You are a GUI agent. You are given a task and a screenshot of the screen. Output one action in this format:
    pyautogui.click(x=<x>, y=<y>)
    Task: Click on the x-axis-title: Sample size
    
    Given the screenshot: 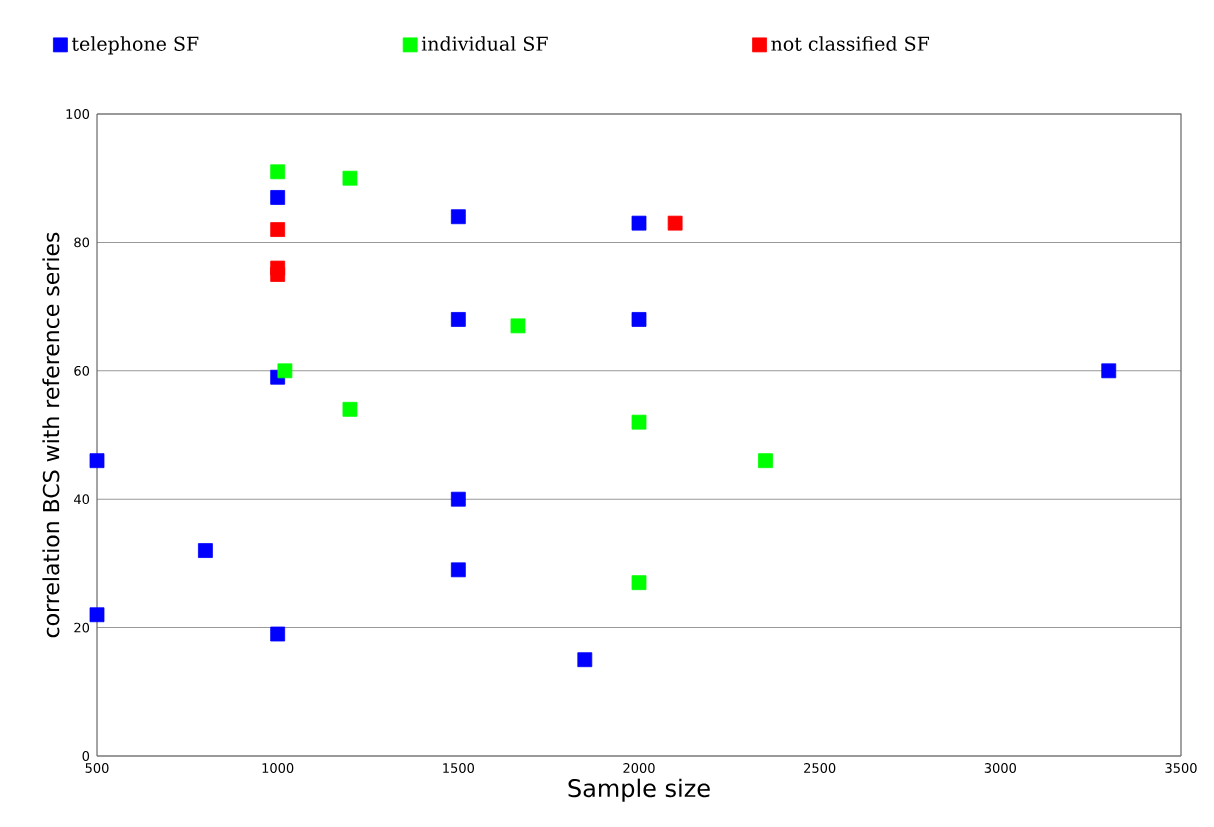 What is the action you would take?
    pyautogui.click(x=639, y=790)
    